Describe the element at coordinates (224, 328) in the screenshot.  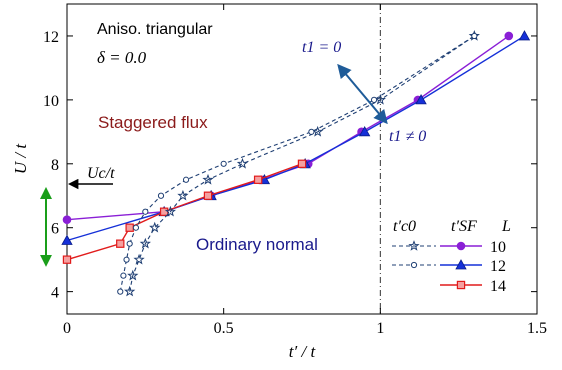
I see `x-tick-label: 0.5` at that location.